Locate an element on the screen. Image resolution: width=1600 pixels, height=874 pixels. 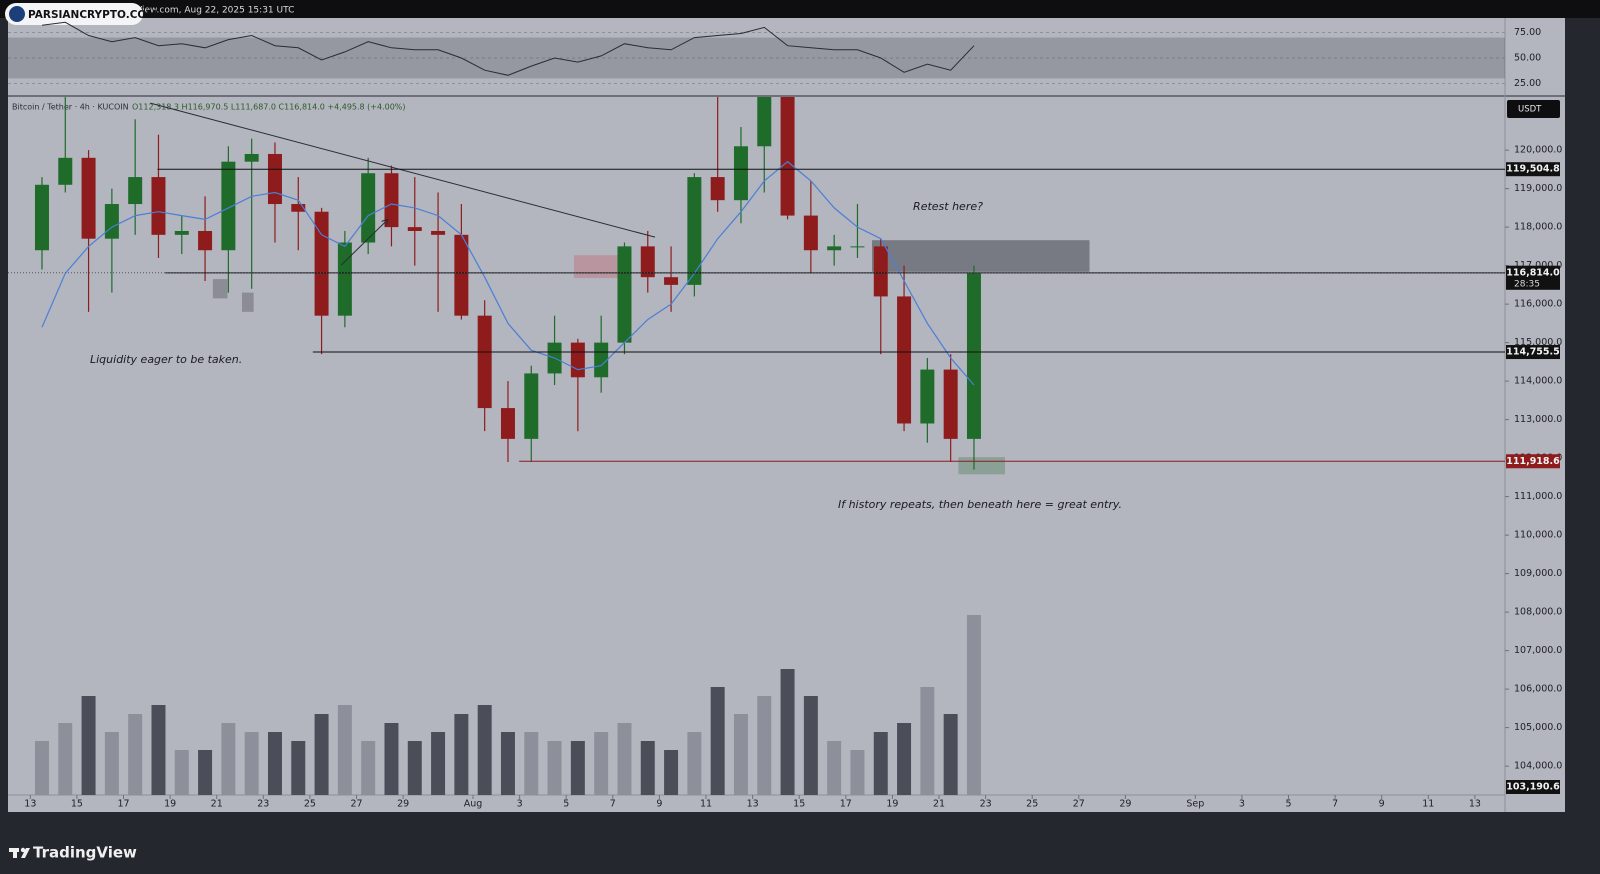
x-tick-label: 17 is located at coordinates (123, 804).